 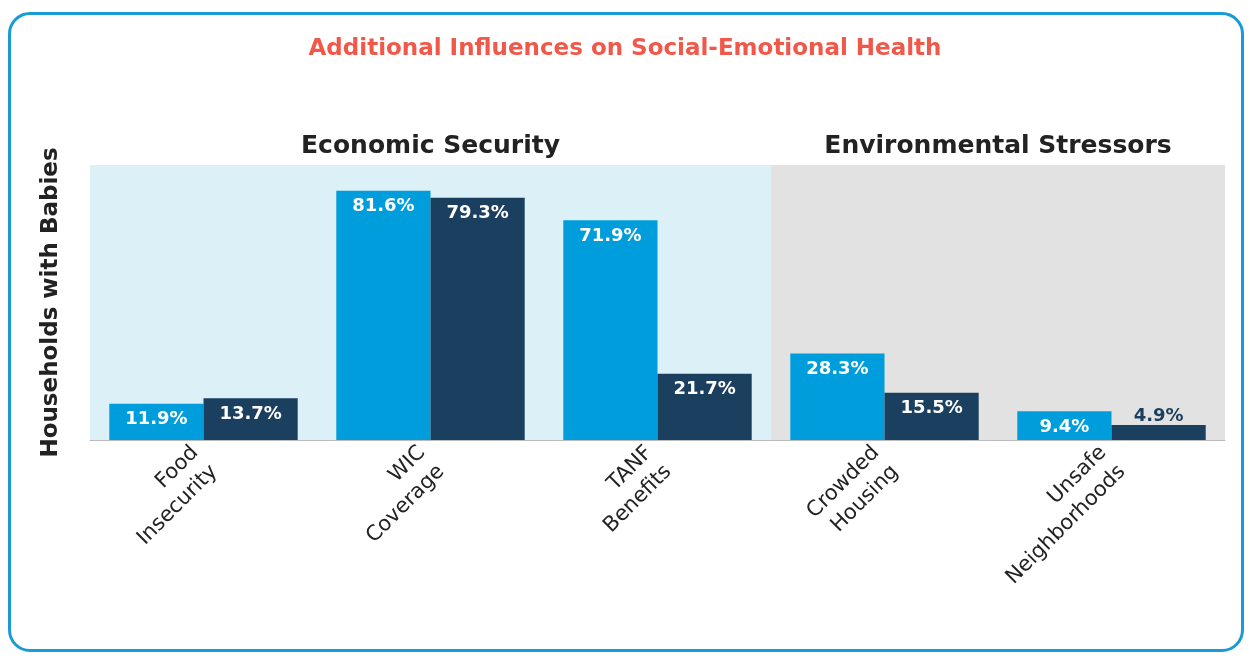 What do you see at coordinates (430, 144) in the screenshot?
I see `band-label: Economic Security` at bounding box center [430, 144].